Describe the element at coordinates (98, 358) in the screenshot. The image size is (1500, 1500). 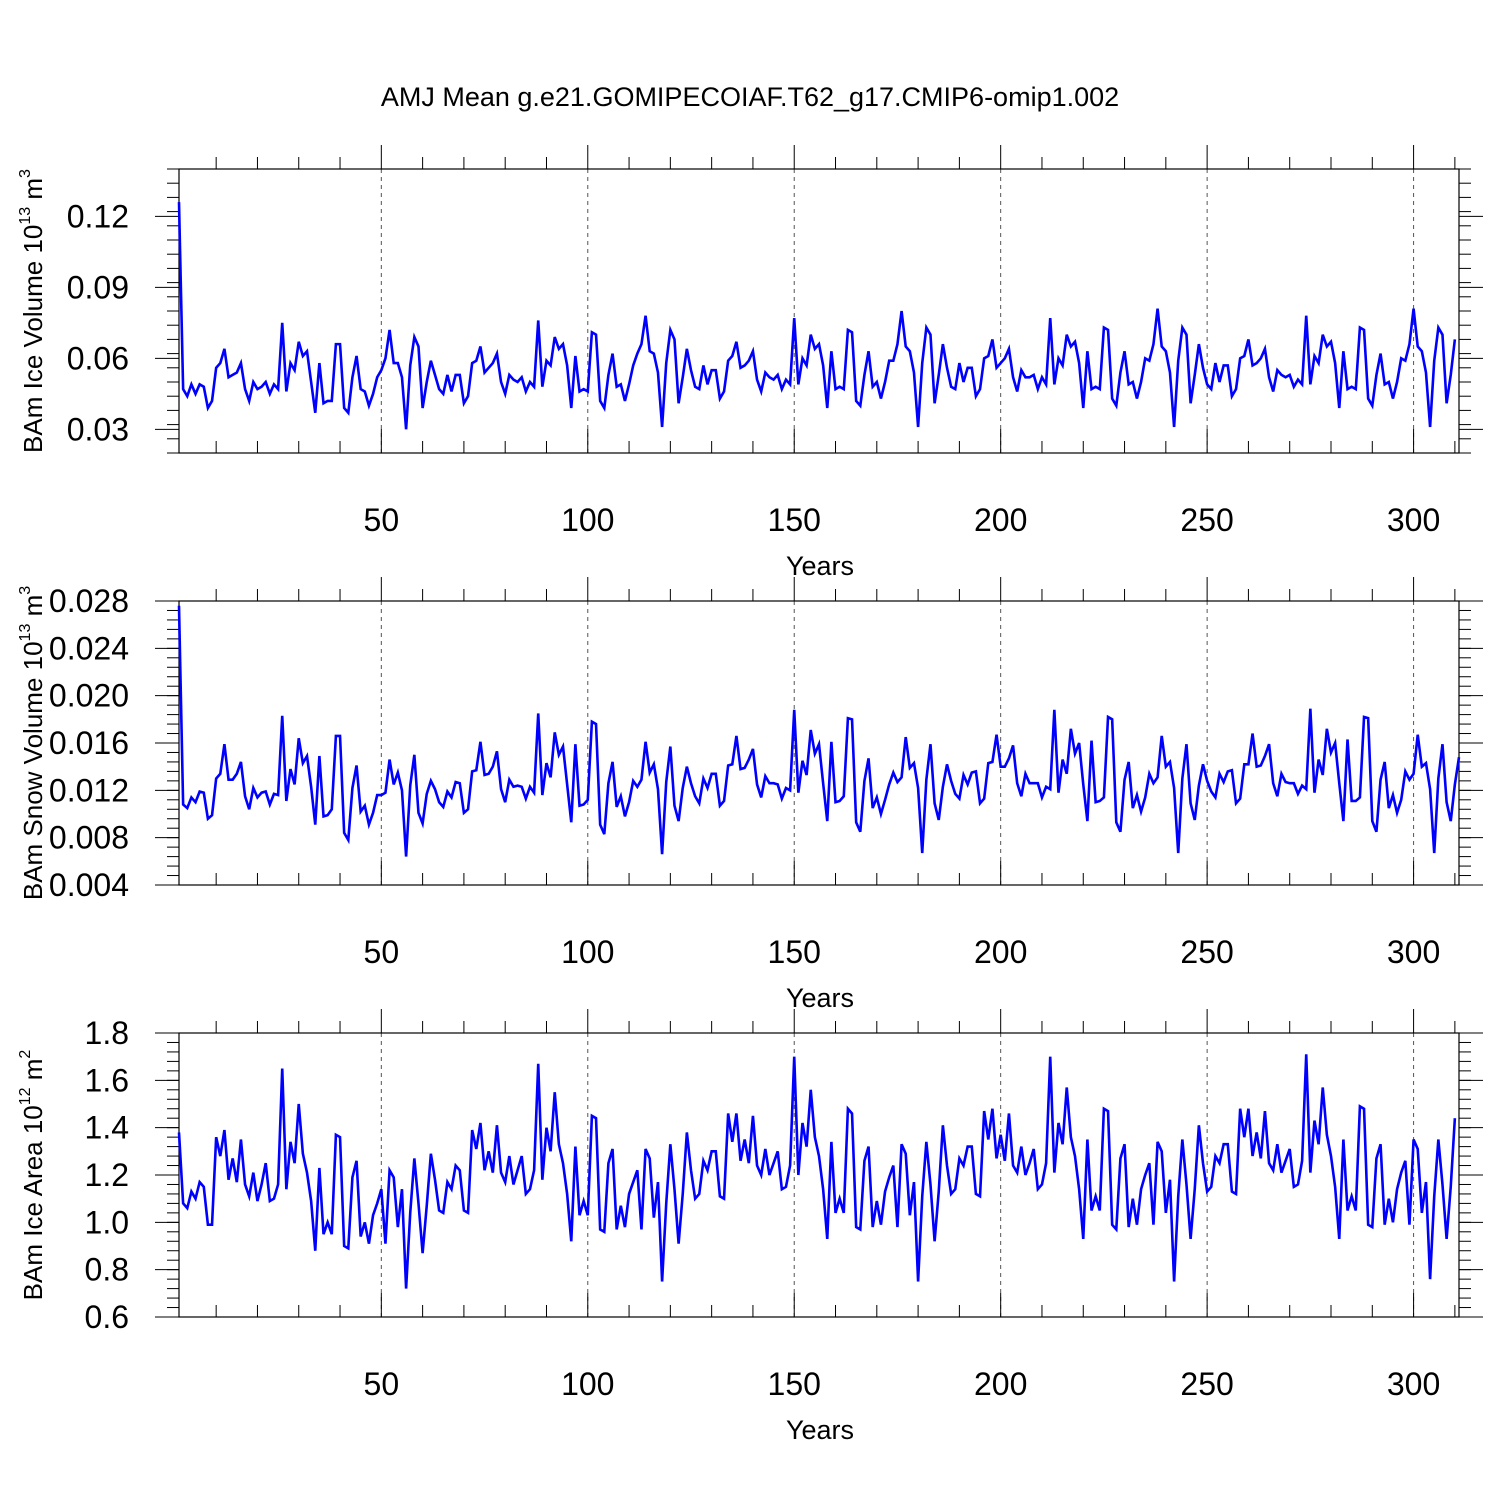
I see `y-tick-label: 0.06` at that location.